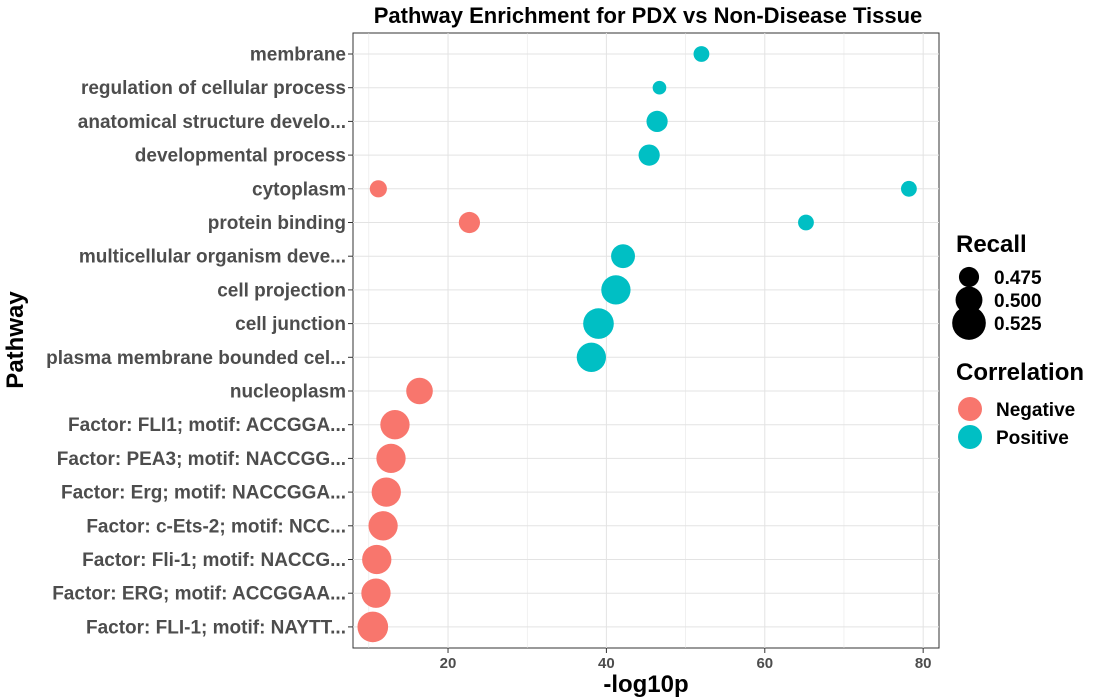 The width and height of the screenshot is (1100, 700). What do you see at coordinates (1035, 410) in the screenshot?
I see `legend-correlation-label: Negative` at bounding box center [1035, 410].